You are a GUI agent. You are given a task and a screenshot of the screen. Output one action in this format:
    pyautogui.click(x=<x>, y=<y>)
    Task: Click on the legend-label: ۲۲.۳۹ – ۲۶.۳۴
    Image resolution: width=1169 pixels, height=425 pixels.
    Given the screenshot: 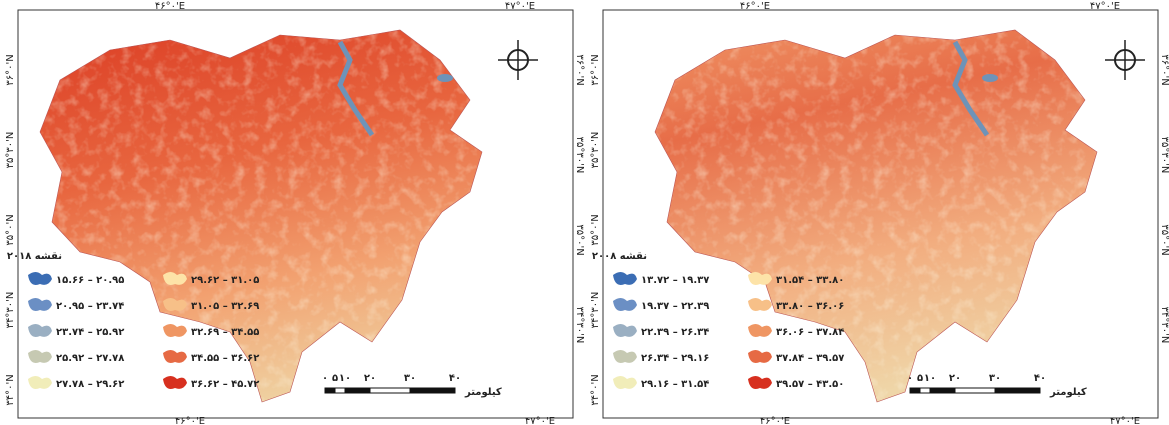 What is the action you would take?
    pyautogui.click(x=675, y=332)
    